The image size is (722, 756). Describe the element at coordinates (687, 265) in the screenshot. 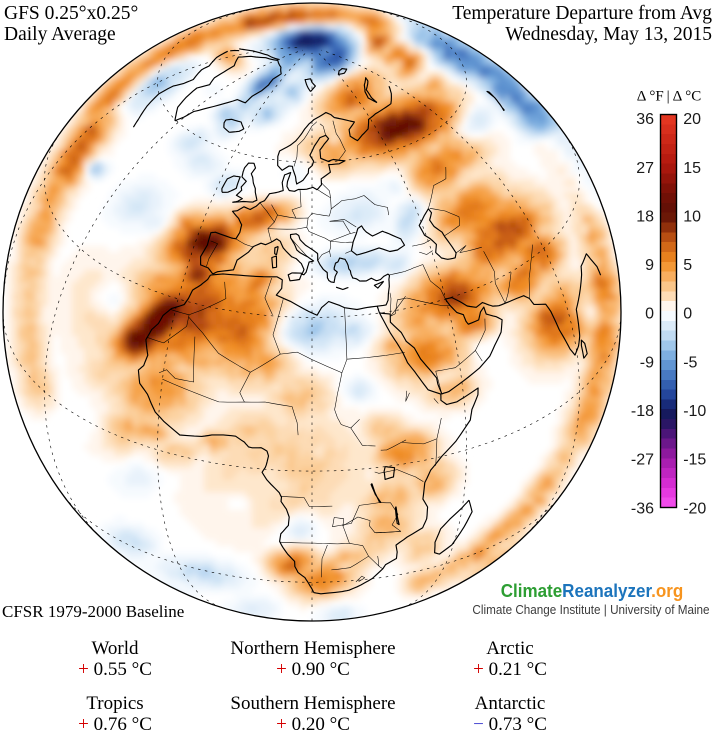

I see `svg-text: 5` at that location.